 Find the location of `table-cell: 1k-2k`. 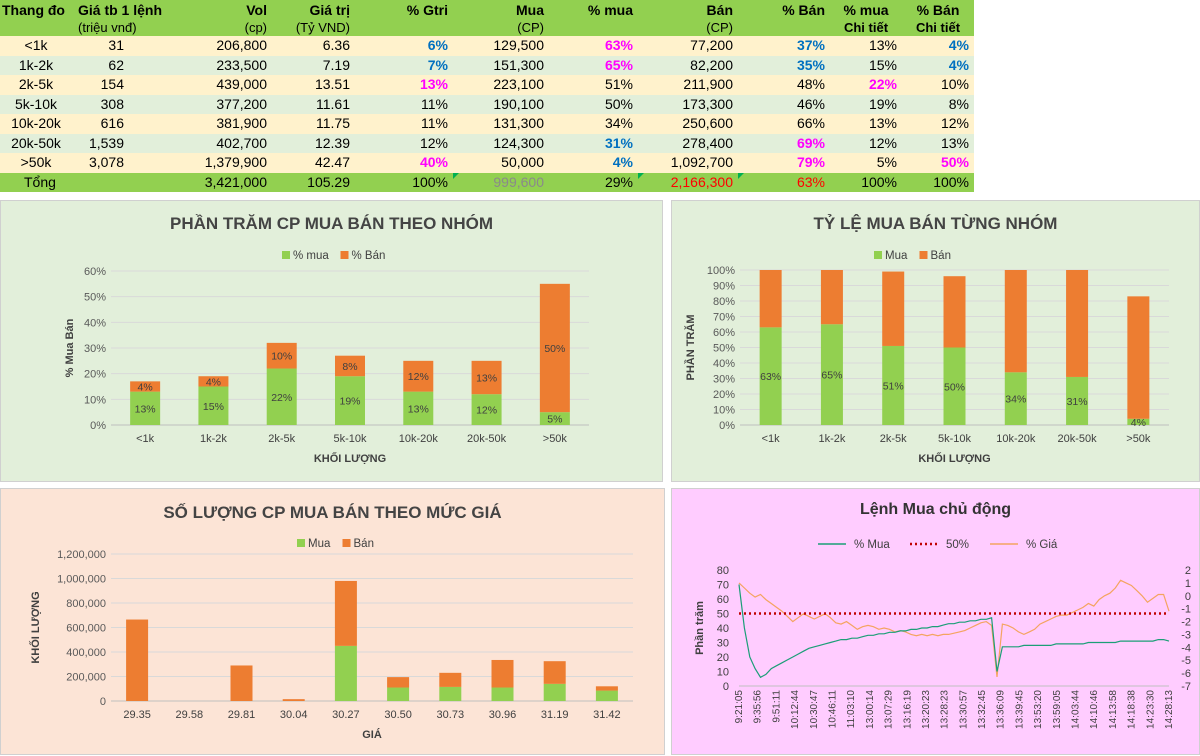

table-cell: 1k-2k is located at coordinates (36, 64).